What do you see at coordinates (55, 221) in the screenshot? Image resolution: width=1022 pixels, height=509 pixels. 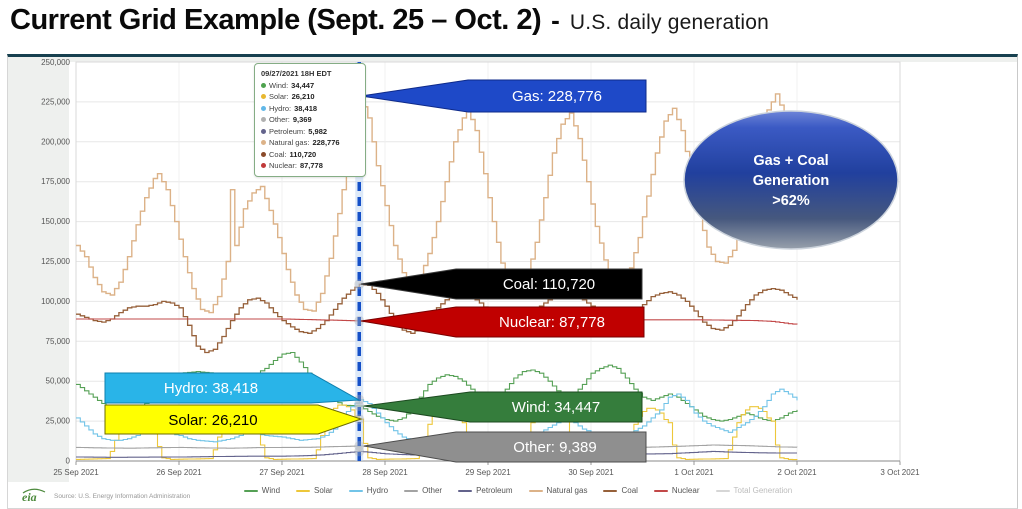 I see `y-axis-label: 150,000` at bounding box center [55, 221].